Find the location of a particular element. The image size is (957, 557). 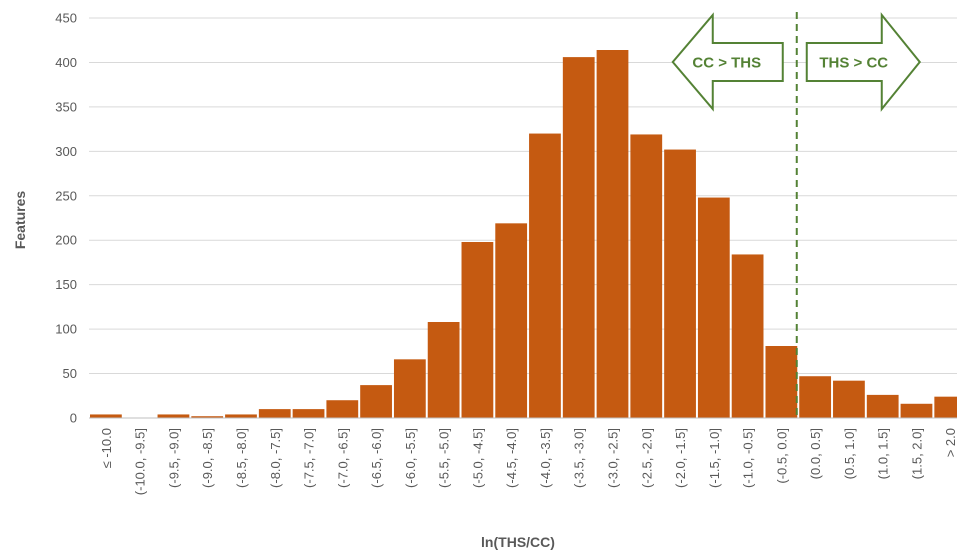

direction-arrows: CC > THS THS > CC is located at coordinates (796, 62).